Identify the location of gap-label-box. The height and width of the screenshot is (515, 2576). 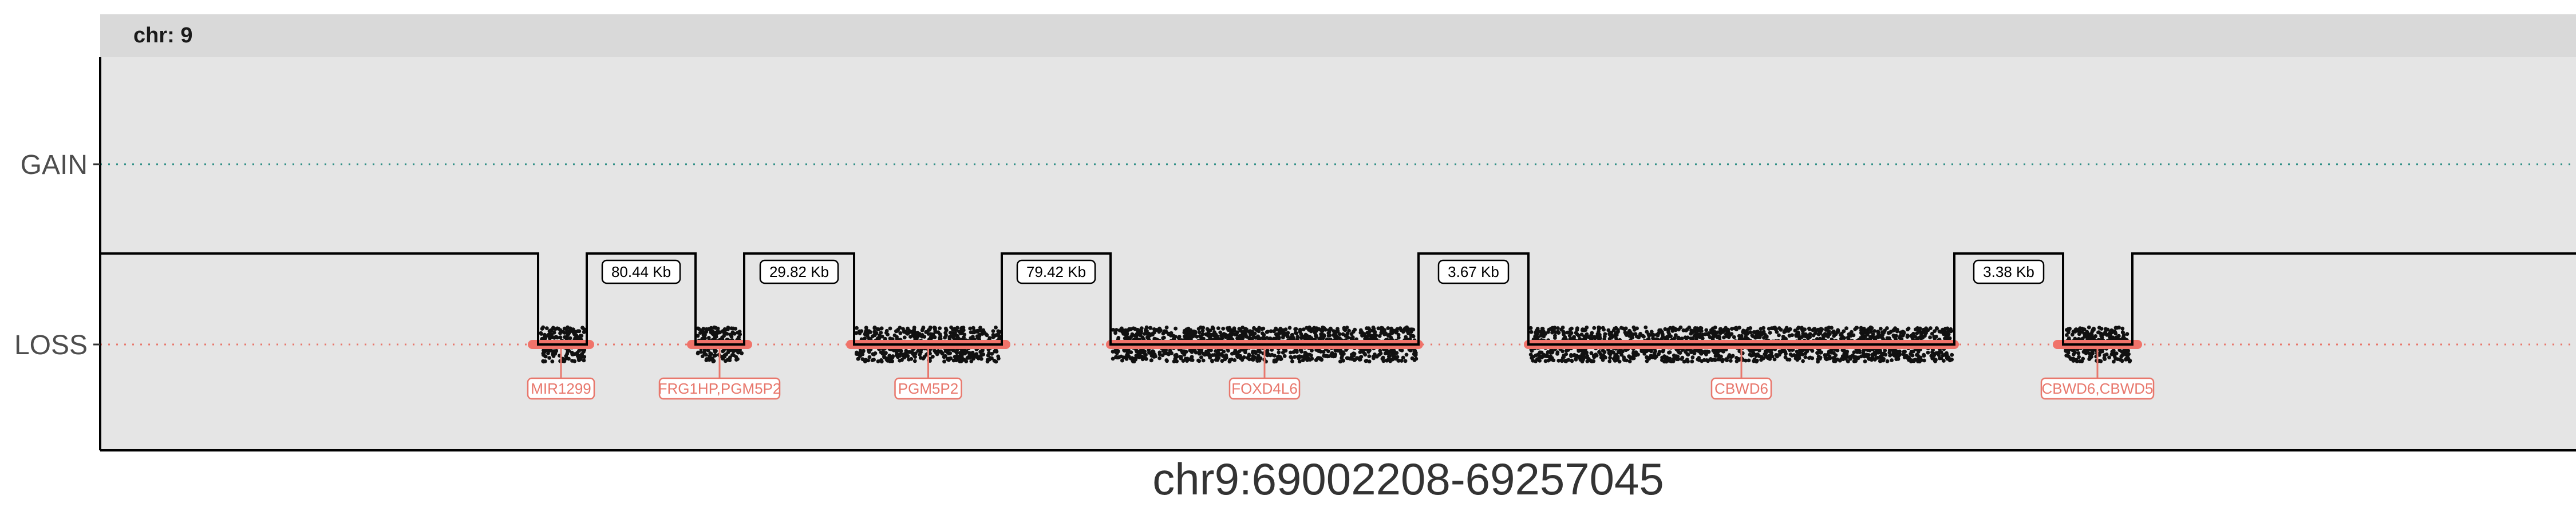
(2009, 271).